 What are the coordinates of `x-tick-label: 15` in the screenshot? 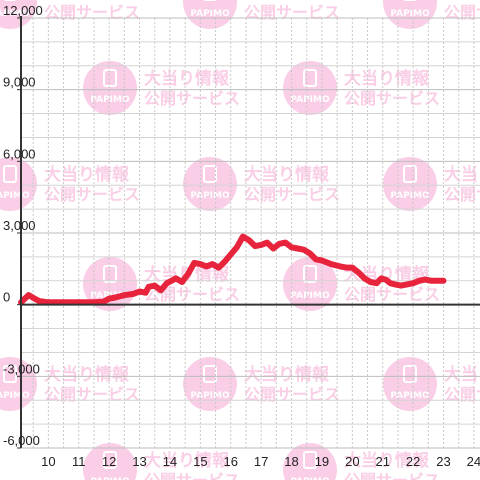 It's located at (200, 461).